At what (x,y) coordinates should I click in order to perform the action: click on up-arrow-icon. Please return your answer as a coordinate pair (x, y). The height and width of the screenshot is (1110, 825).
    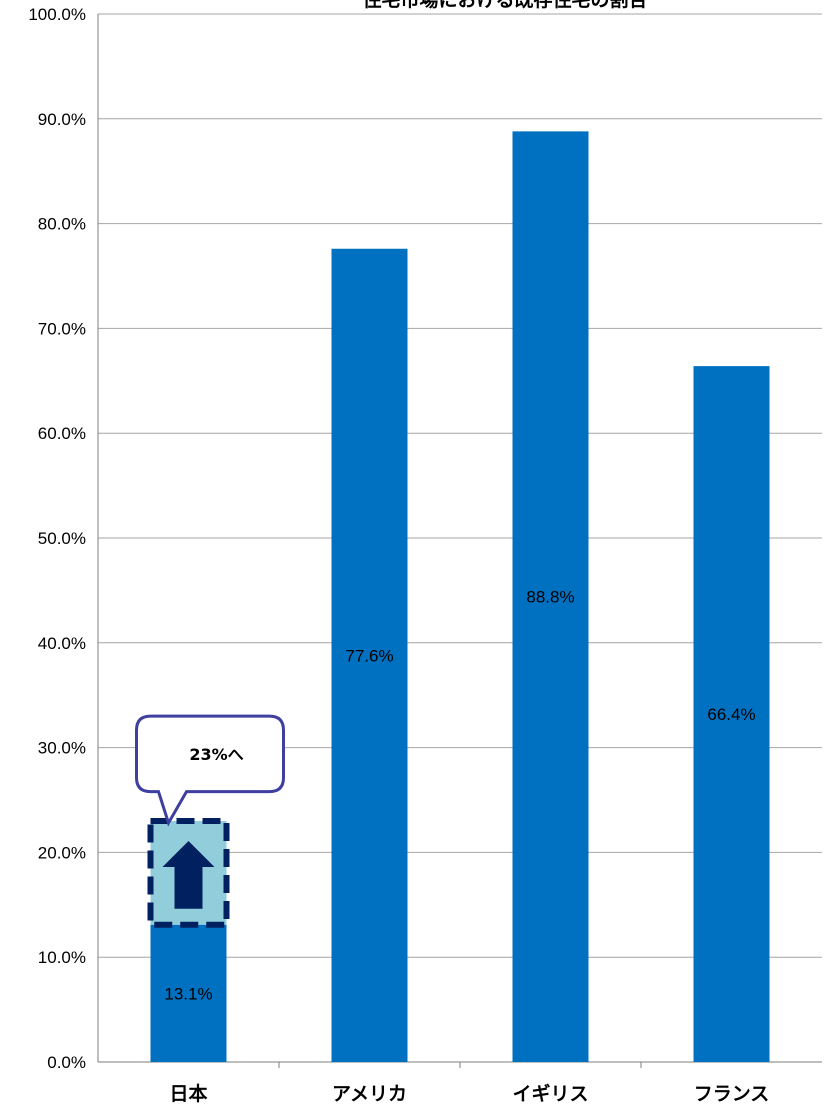
    Looking at the image, I should click on (188, 874).